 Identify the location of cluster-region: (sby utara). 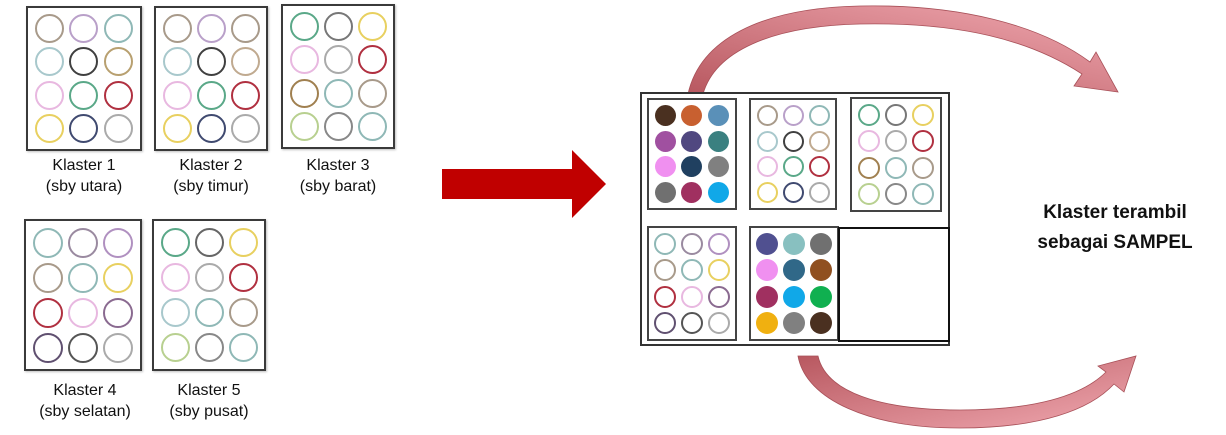
(84, 186).